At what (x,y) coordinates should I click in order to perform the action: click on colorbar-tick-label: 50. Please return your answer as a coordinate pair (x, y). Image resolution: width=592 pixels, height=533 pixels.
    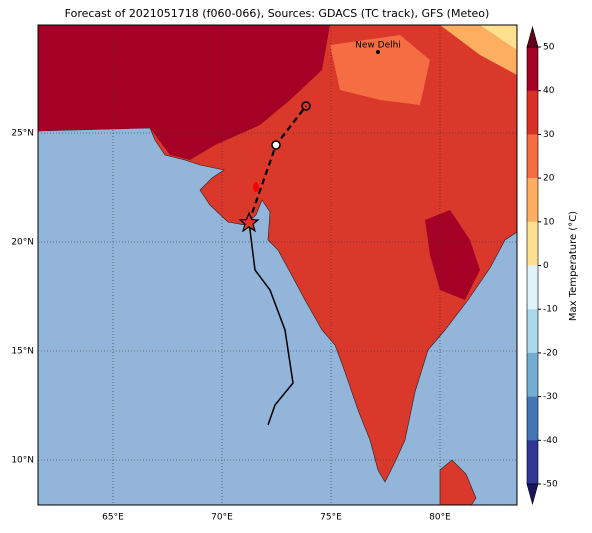
    Looking at the image, I should click on (549, 48).